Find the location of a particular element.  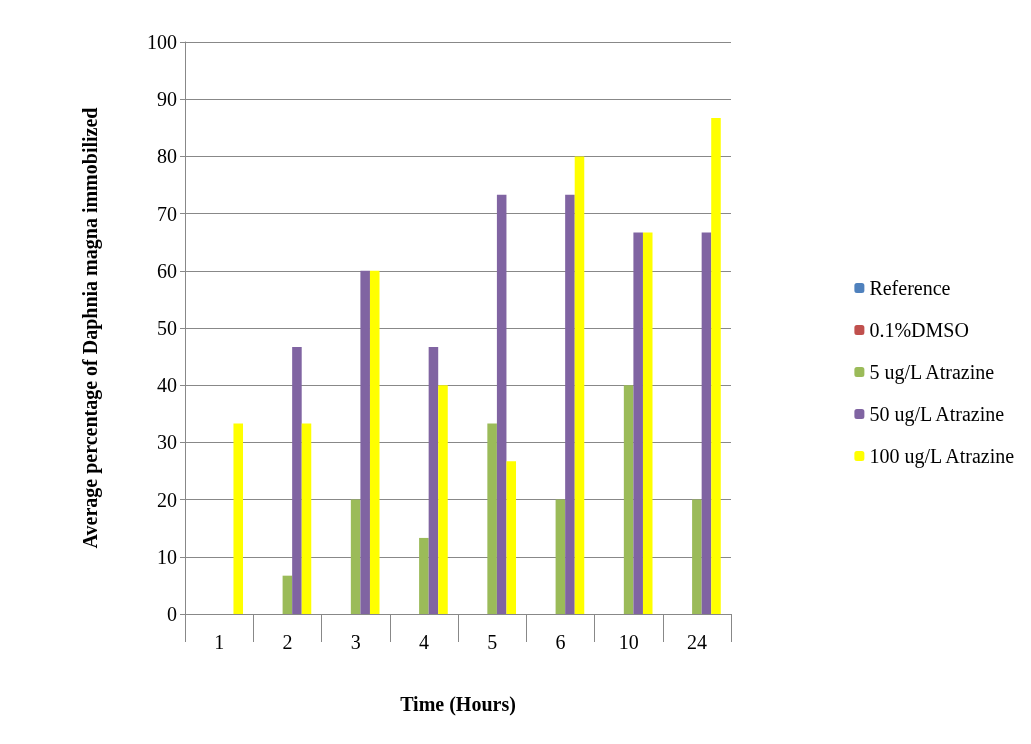

y-tick-label: 0 is located at coordinates (172, 614).